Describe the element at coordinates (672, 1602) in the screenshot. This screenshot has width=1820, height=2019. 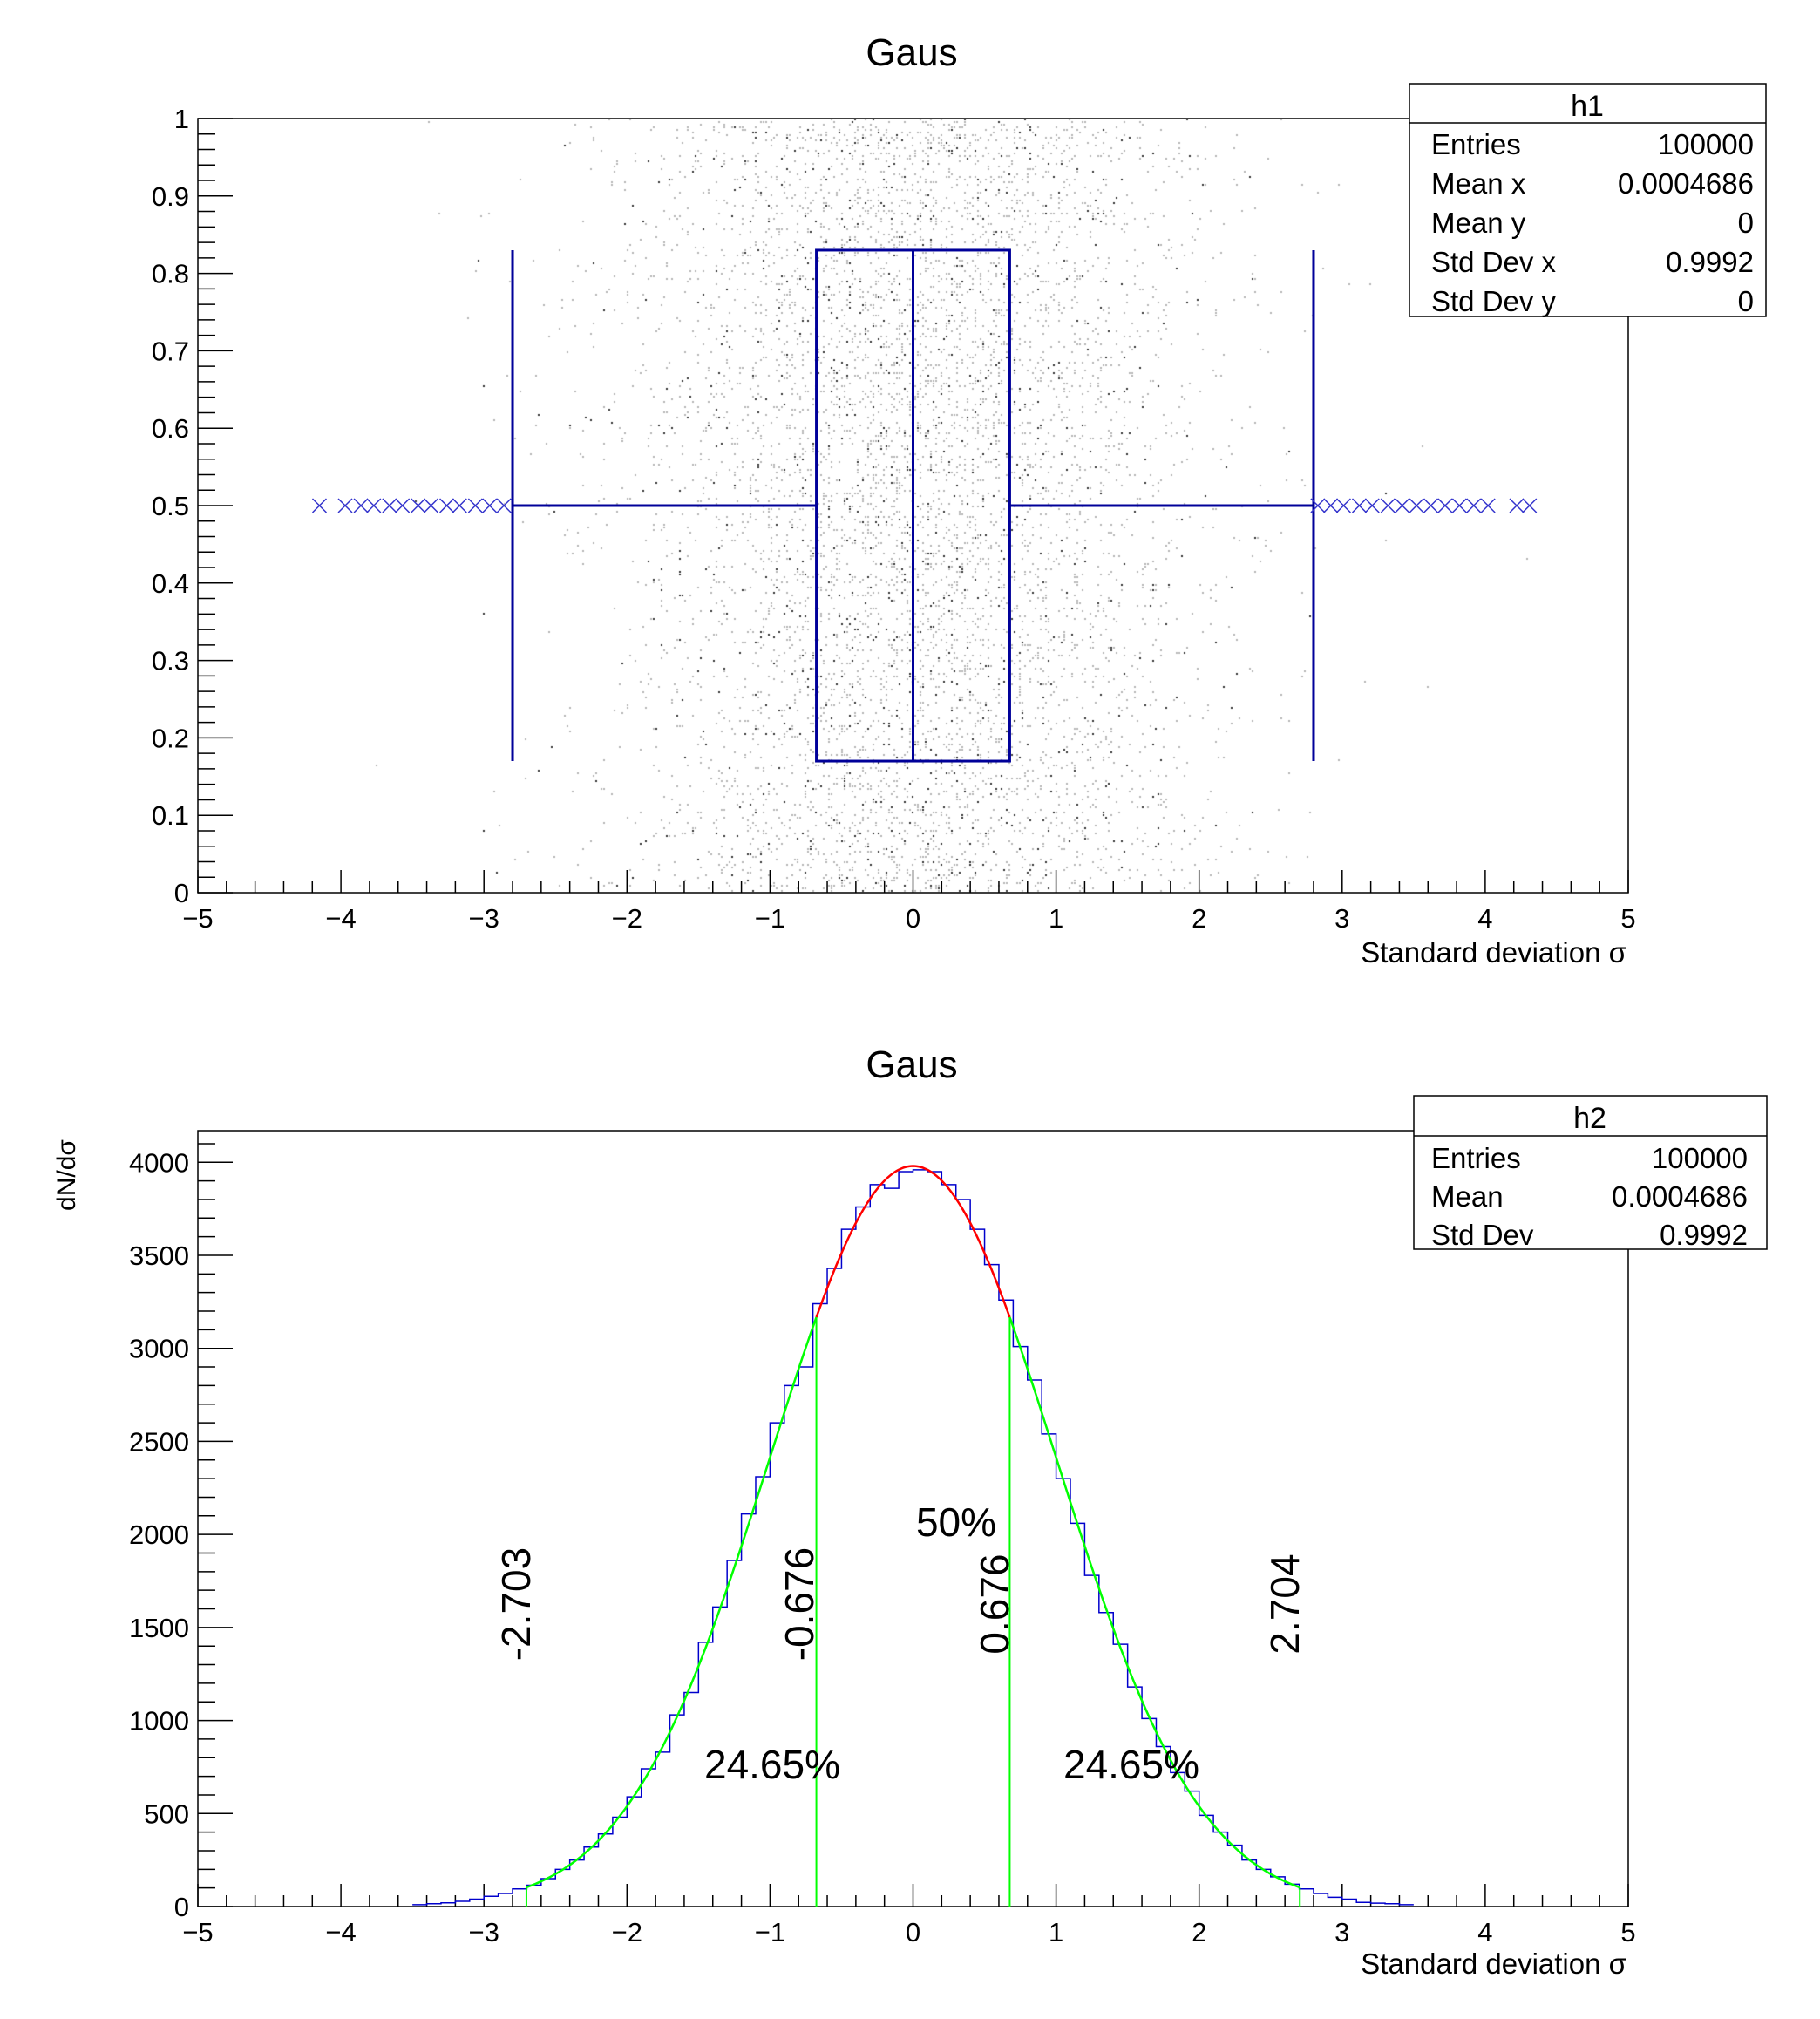
I see `fit-curve-left` at that location.